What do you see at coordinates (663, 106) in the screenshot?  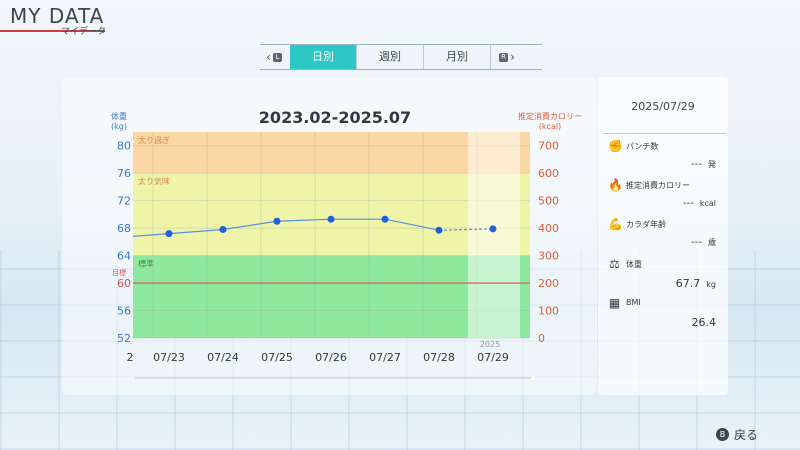 I see `selected-date: 2025/07/29` at bounding box center [663, 106].